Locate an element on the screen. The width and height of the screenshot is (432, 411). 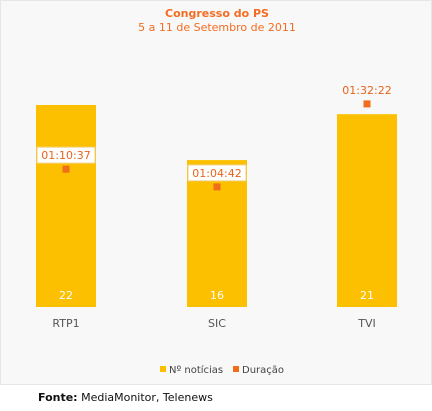
duration-marker-rtp1 is located at coordinates (66, 169).